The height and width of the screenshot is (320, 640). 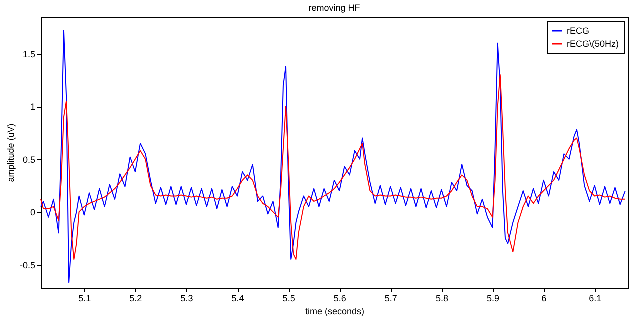 What do you see at coordinates (85, 299) in the screenshot?
I see `x-tick-label: 5.1` at bounding box center [85, 299].